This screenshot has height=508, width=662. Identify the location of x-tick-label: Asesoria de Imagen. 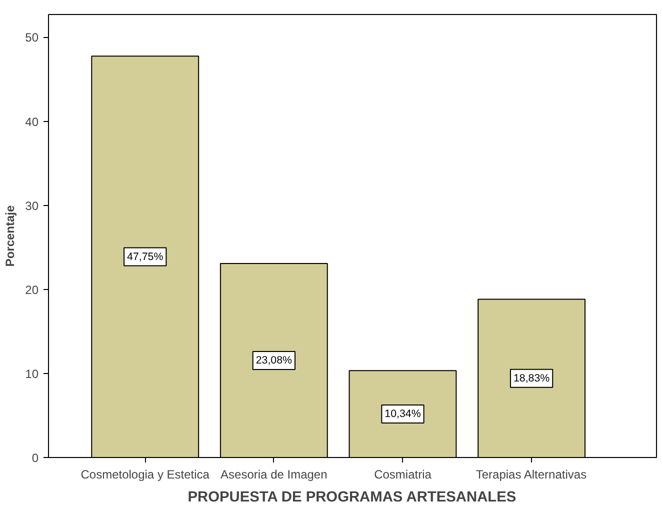
(274, 475).